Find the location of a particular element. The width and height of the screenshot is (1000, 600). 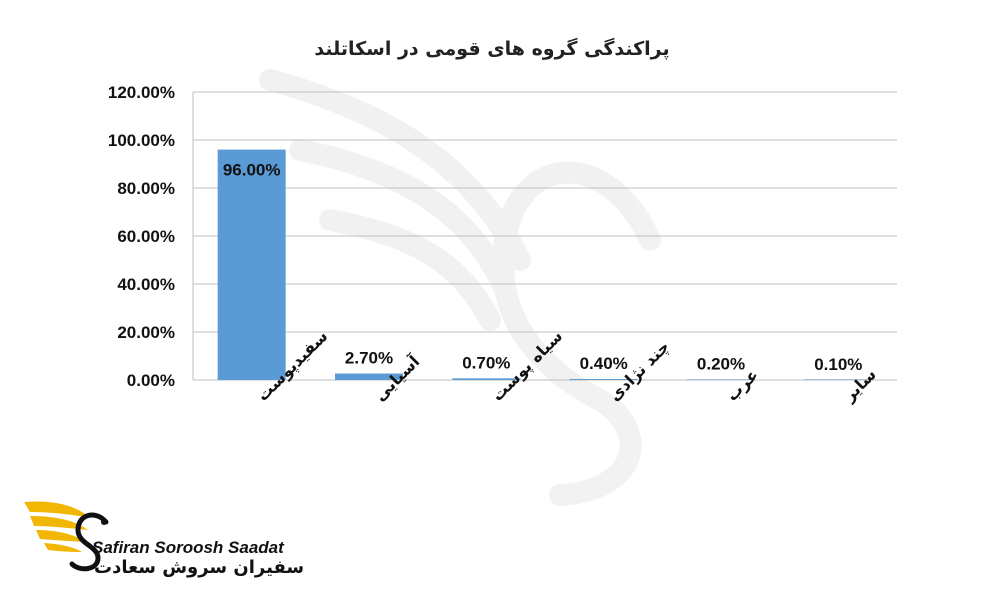

y-tick-label: 100.00% is located at coordinates (141, 140).